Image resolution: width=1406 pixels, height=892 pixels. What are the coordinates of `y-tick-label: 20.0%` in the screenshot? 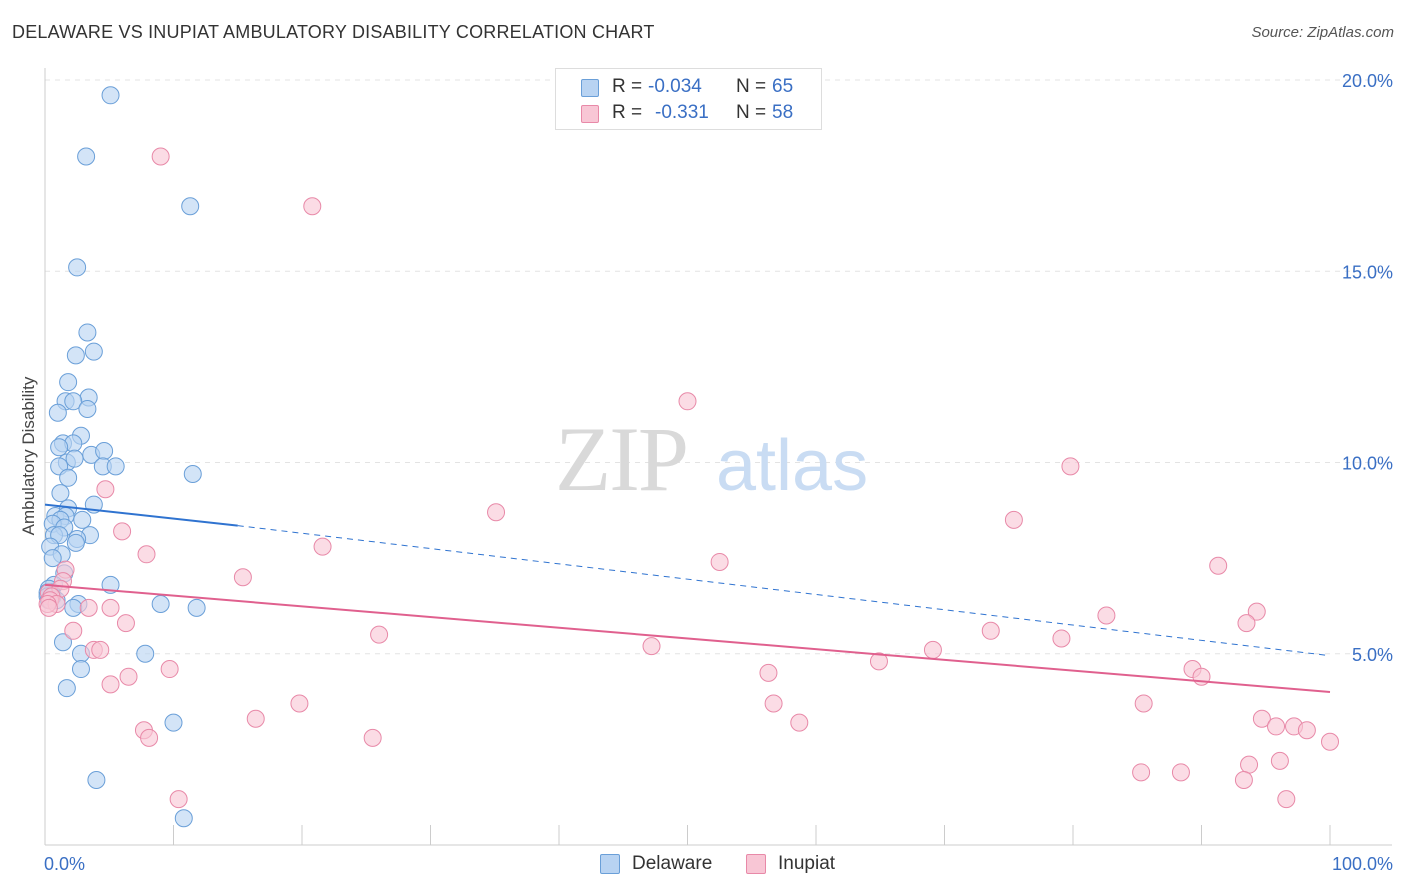 It's located at (1367, 81).